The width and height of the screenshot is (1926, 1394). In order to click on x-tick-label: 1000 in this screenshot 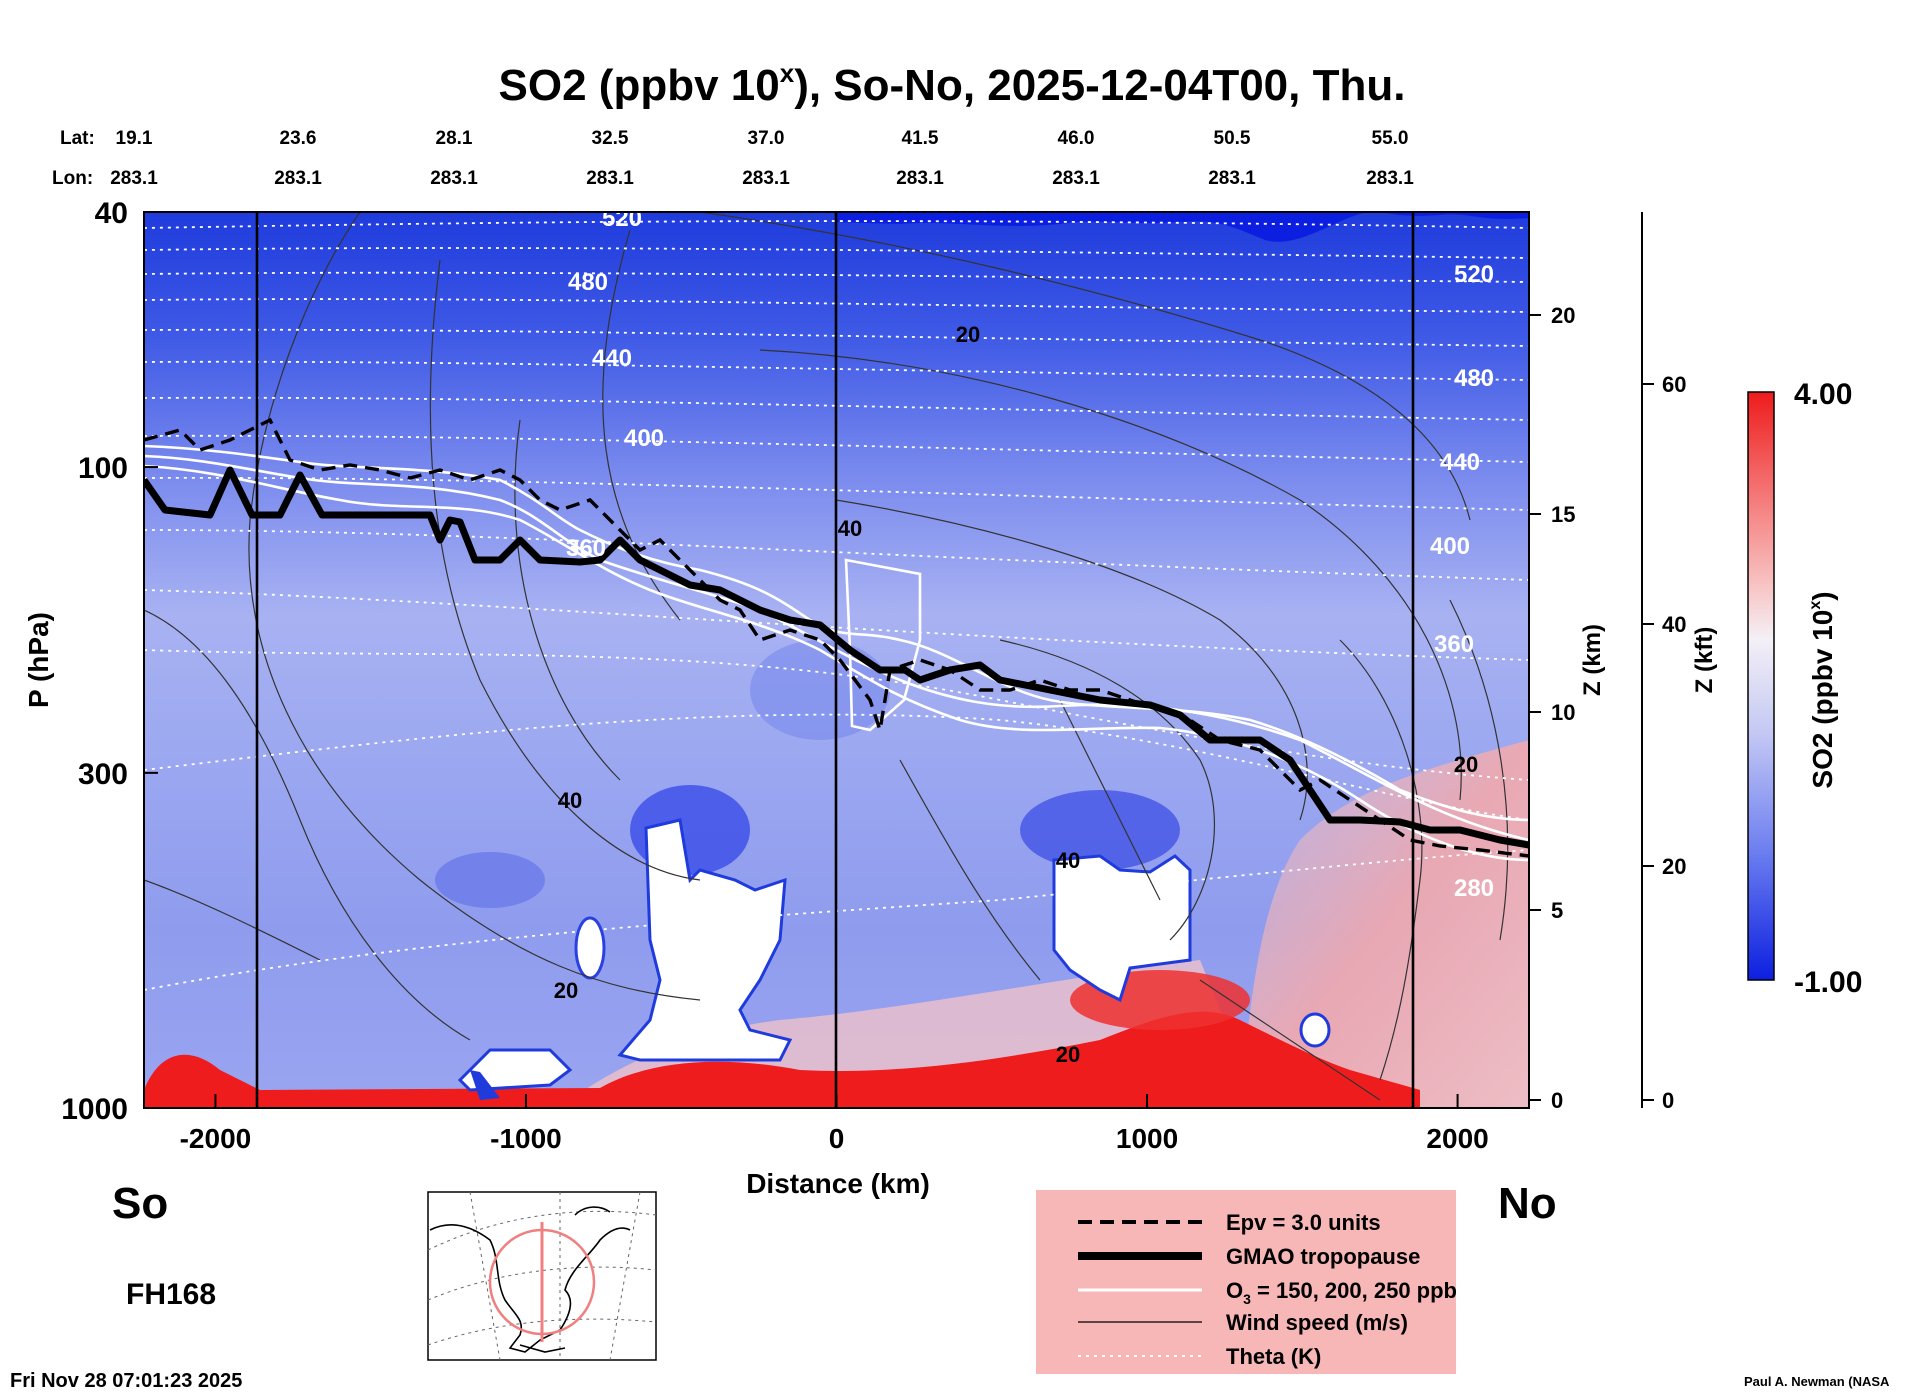, I will do `click(1147, 1138)`.